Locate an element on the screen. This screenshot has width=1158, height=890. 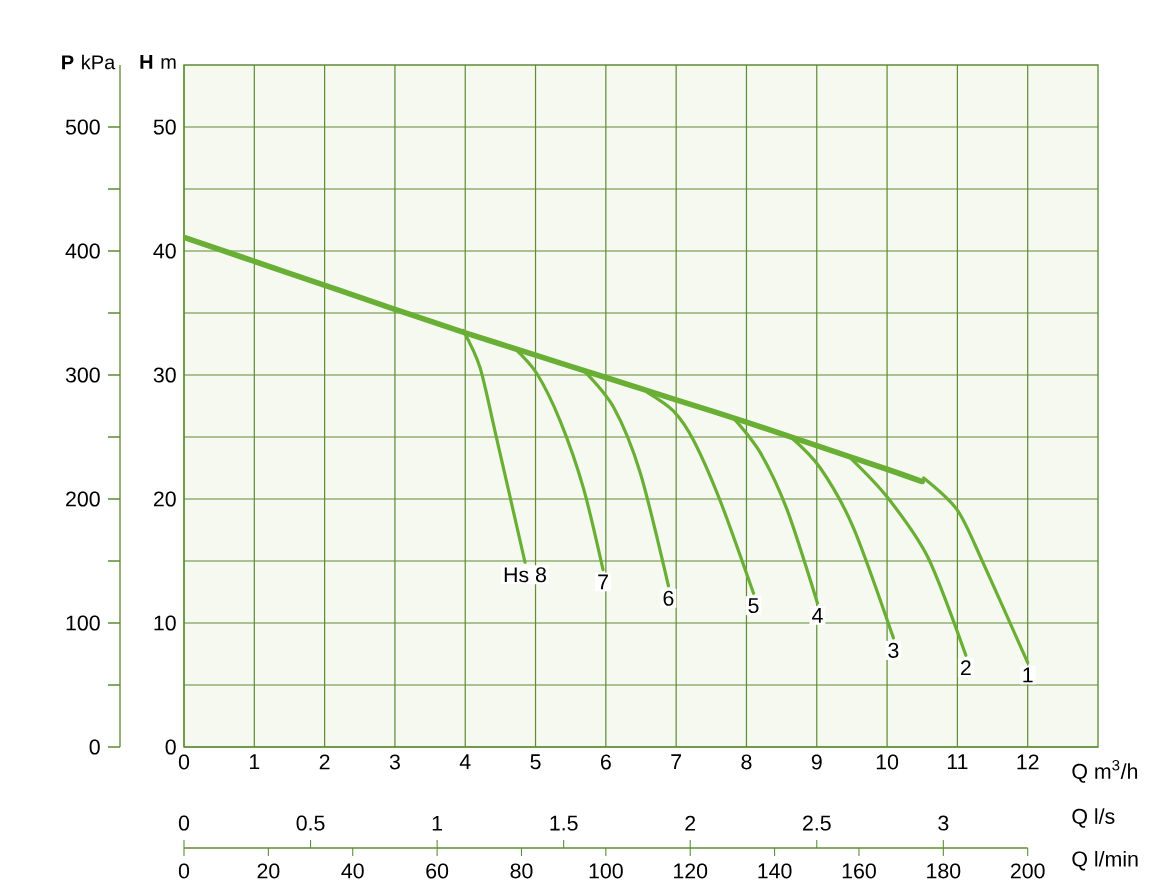
series-label: 7 is located at coordinates (603, 582).